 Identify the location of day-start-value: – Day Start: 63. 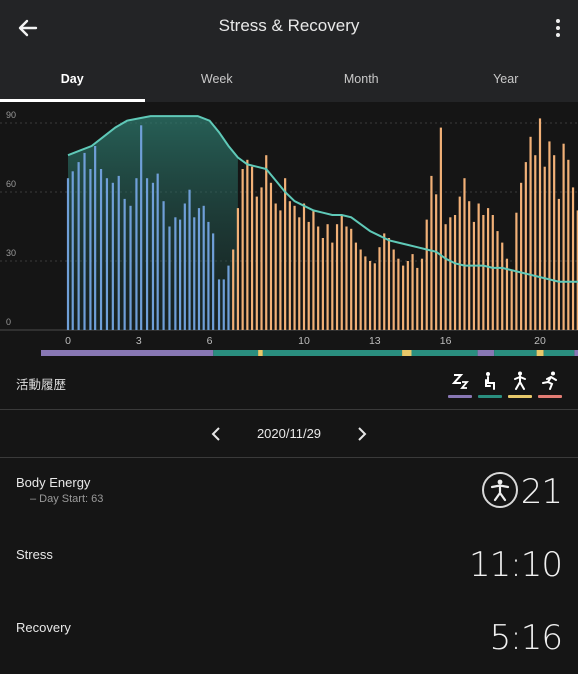
(67, 499).